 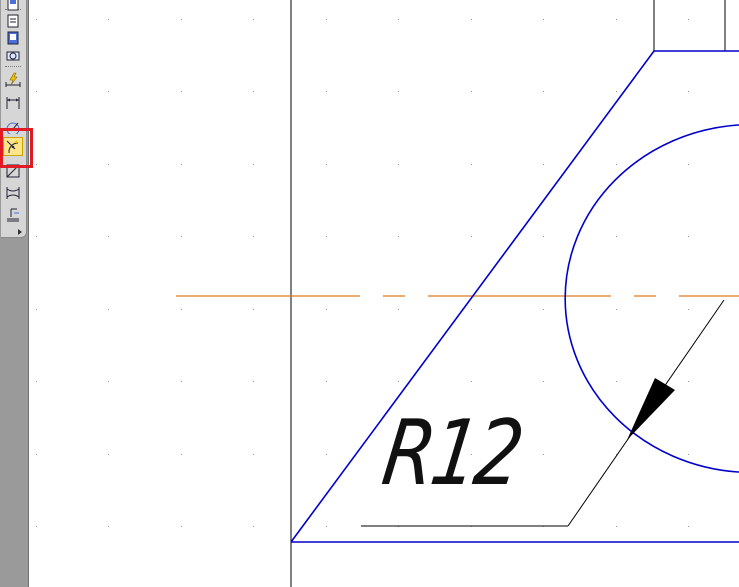 I want to click on dimension-tool-panel, so click(x=14, y=119).